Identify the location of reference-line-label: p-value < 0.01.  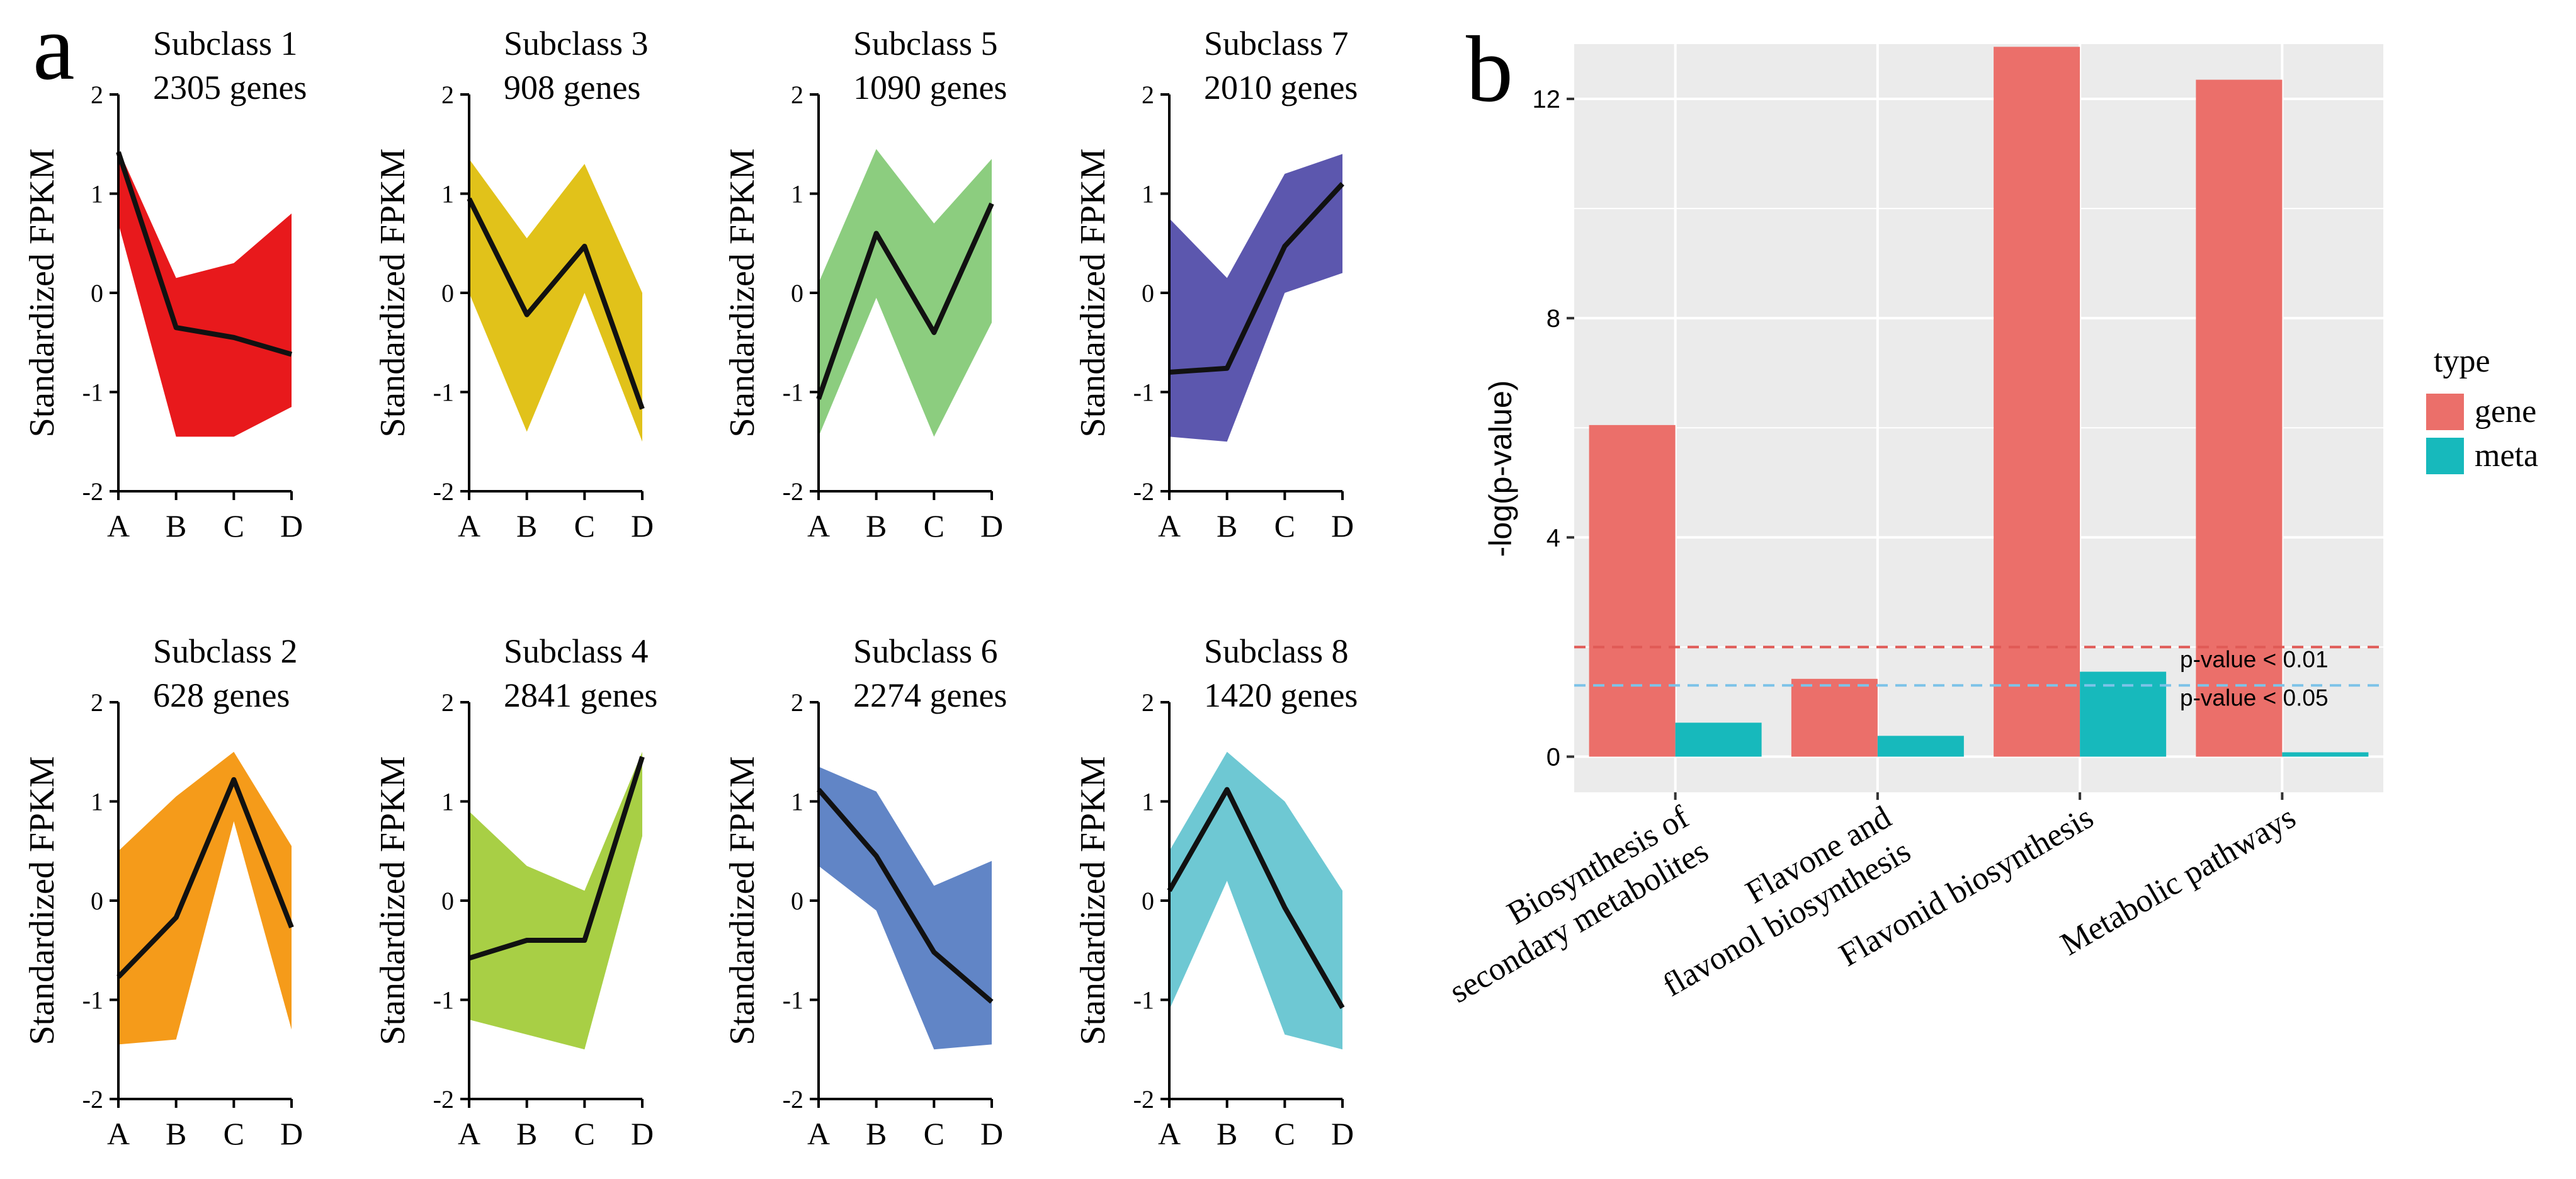
(2254, 659).